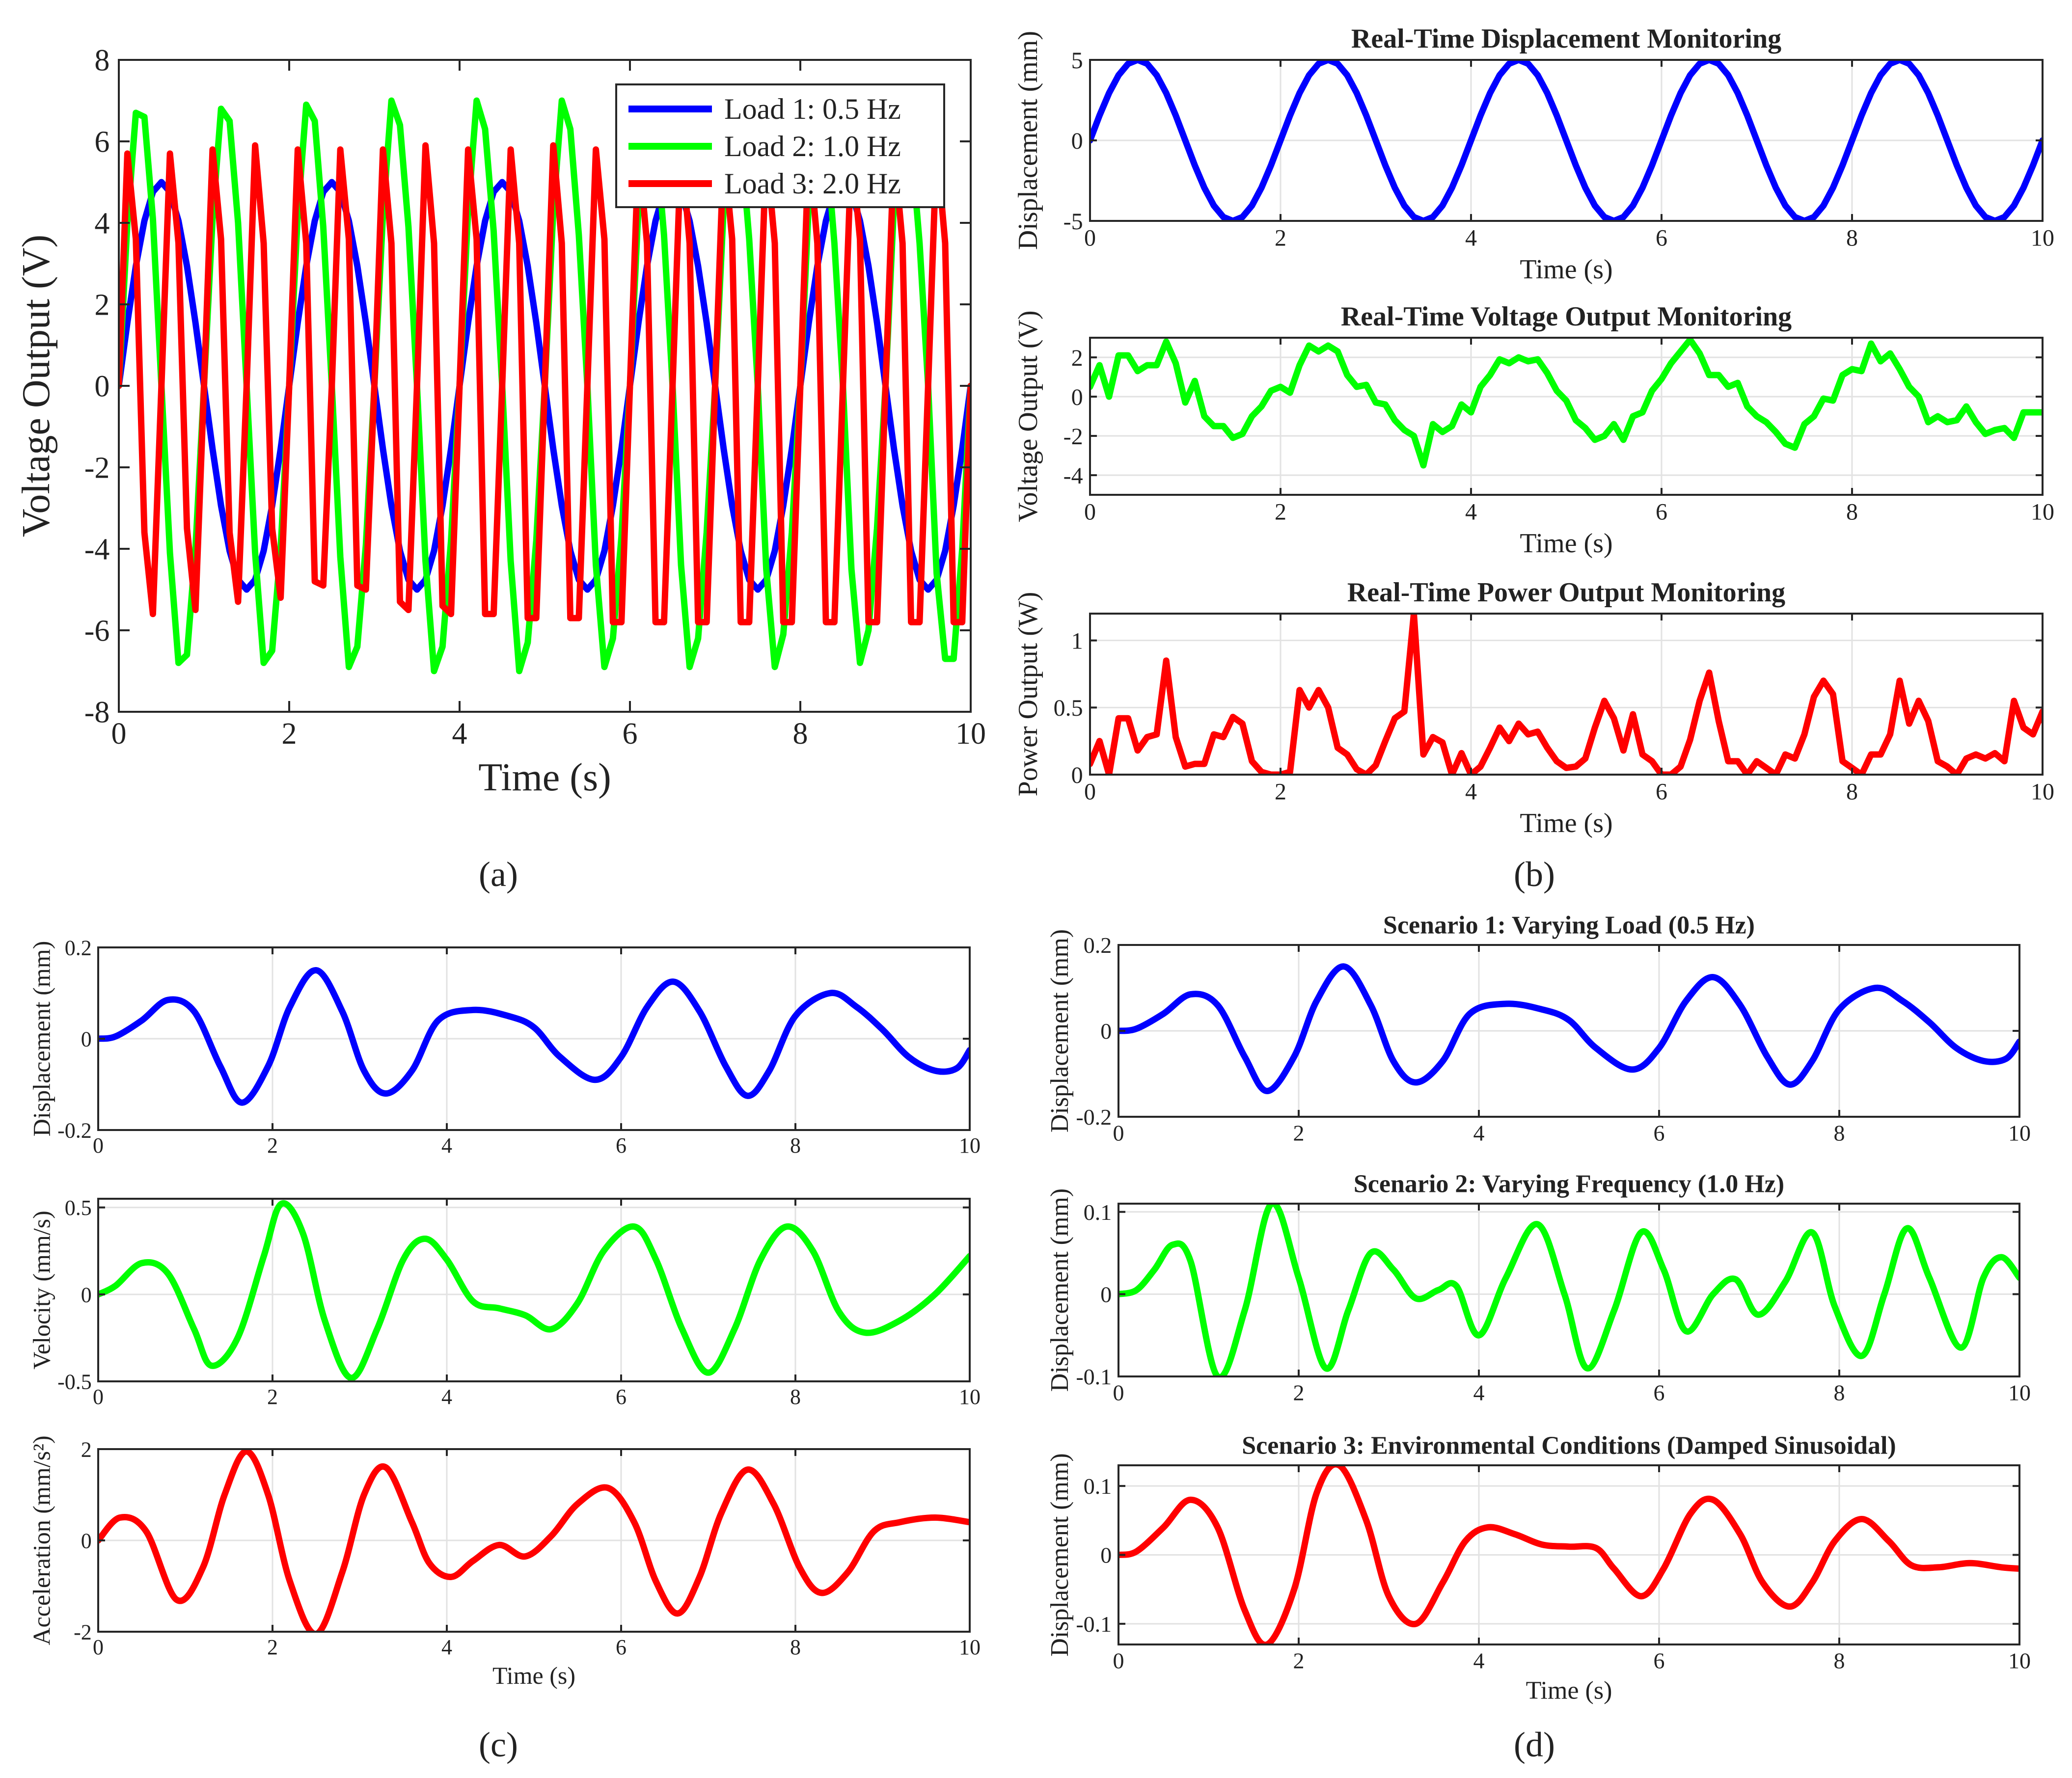 This screenshot has height=1778, width=2072. Describe the element at coordinates (544, 777) in the screenshot. I see `x-axis-label-a: Time (s)` at that location.